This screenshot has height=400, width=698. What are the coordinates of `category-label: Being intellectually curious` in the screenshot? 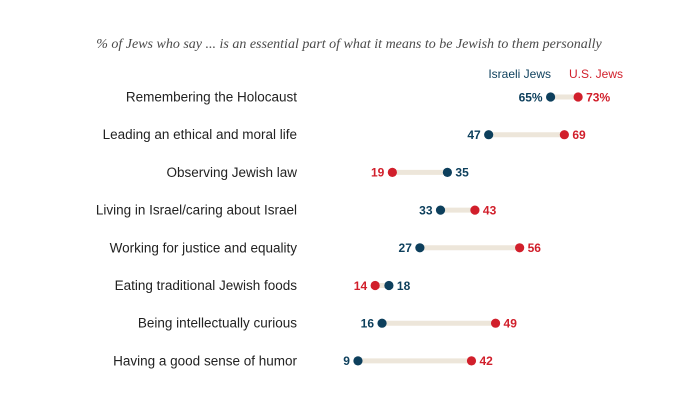 It's located at (217, 323).